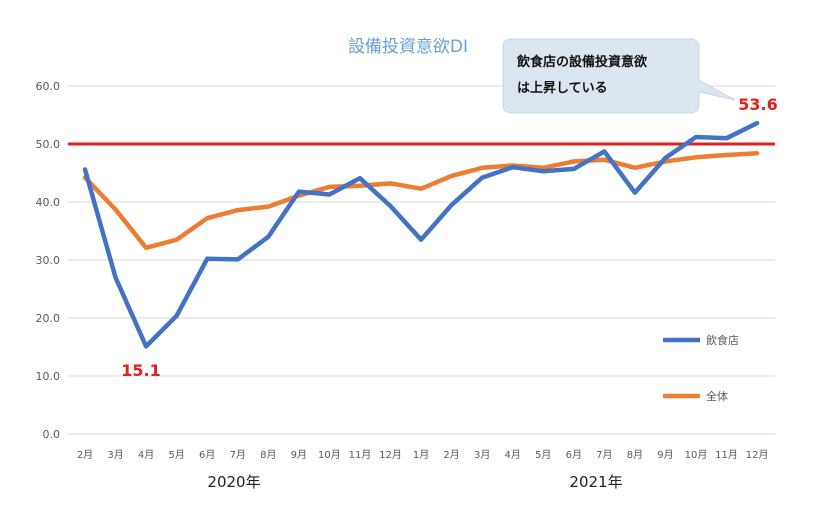 The width and height of the screenshot is (822, 530). What do you see at coordinates (48, 202) in the screenshot?
I see `y-tick-label: 40.0` at bounding box center [48, 202].